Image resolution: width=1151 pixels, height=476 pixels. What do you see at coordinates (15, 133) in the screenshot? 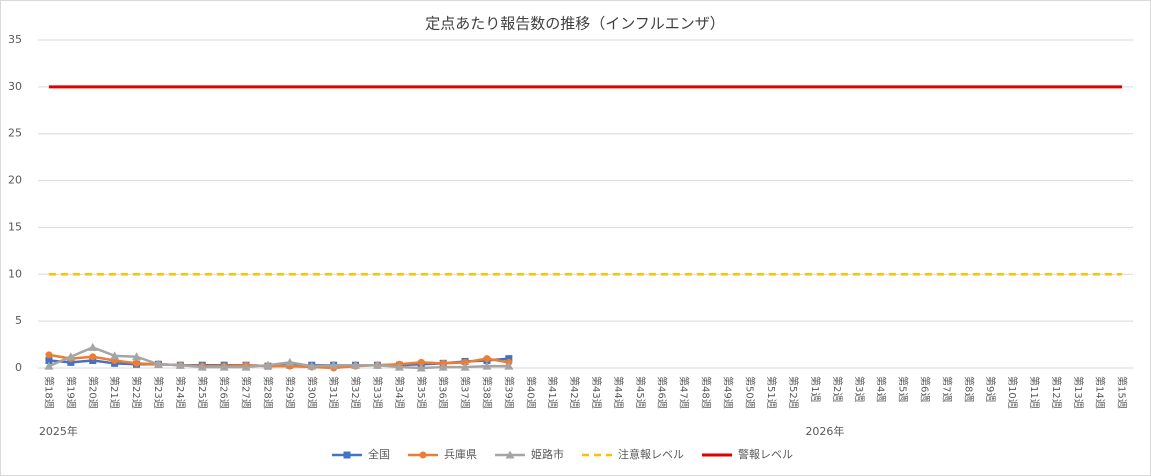
I see `y-tick-label: 25` at bounding box center [15, 133].